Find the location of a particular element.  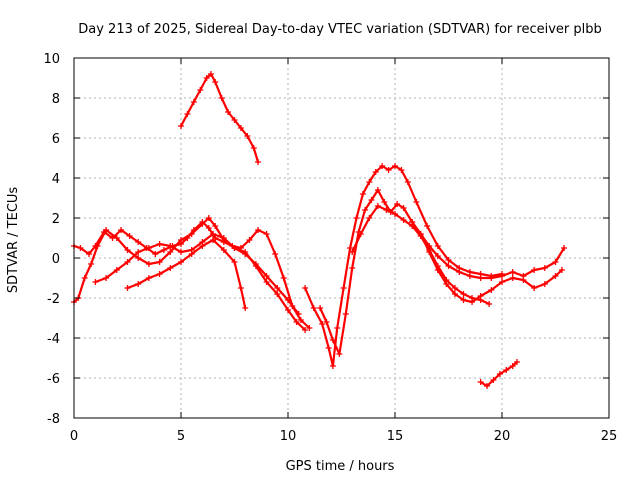

y-tick-label: 6 is located at coordinates (56, 139).